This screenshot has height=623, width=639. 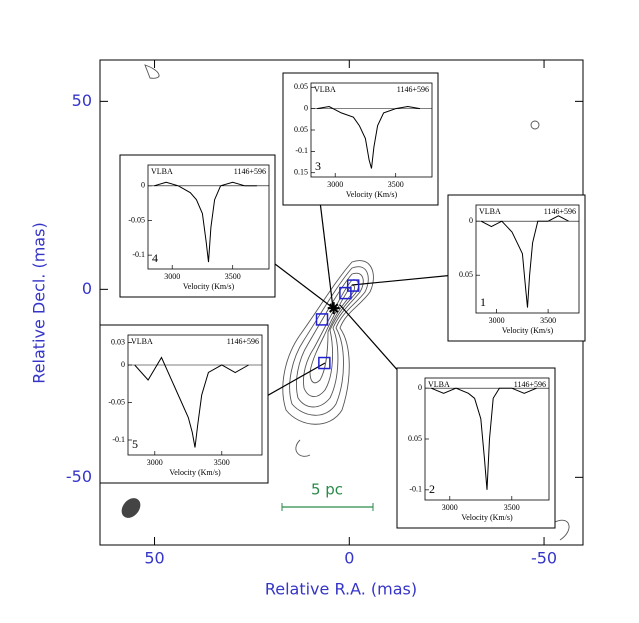 I want to click on y-tick-label: -50, so click(x=79, y=476).